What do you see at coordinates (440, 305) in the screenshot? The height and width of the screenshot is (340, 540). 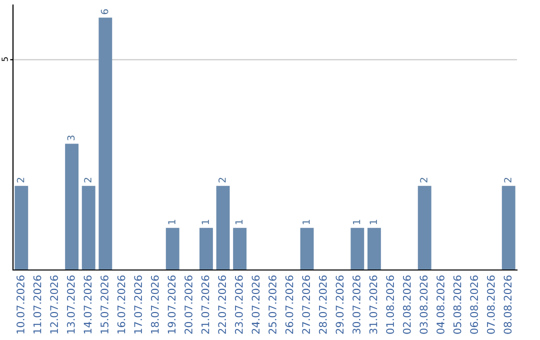 I see `x-tick-label: 04.08.2026` at bounding box center [440, 305].